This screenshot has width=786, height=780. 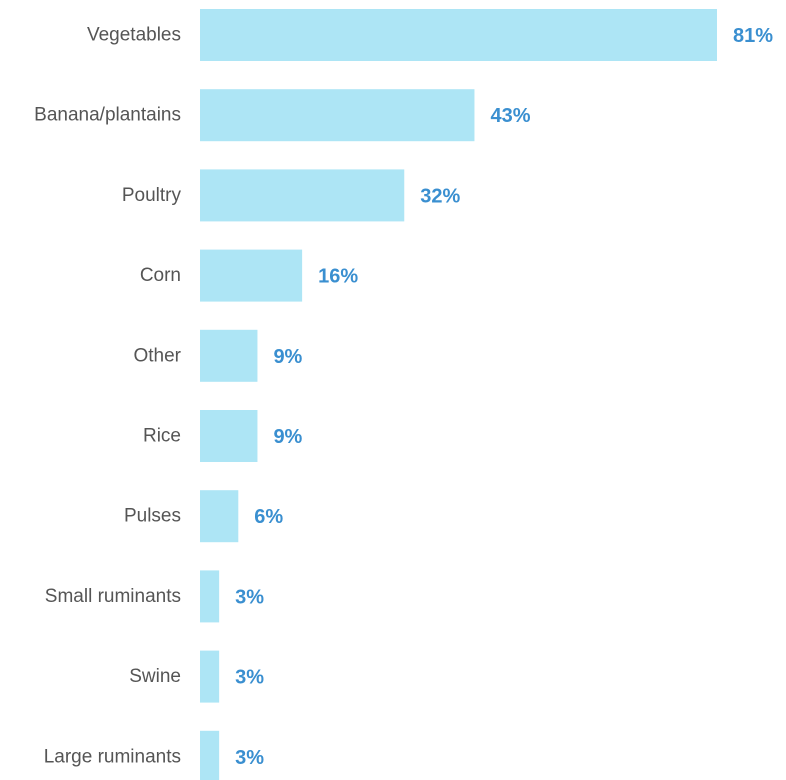 I want to click on value-label-7: 3%, so click(x=249, y=597).